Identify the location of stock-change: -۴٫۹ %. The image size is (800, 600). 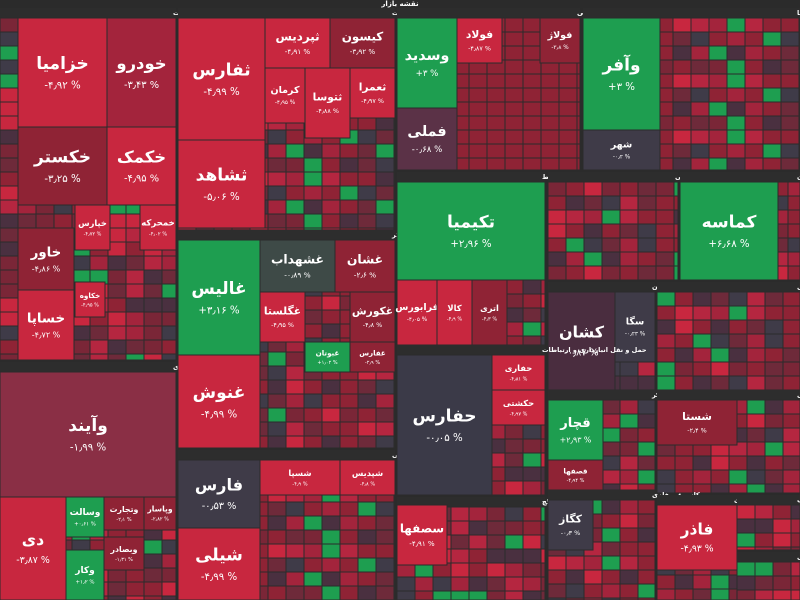
(454, 319).